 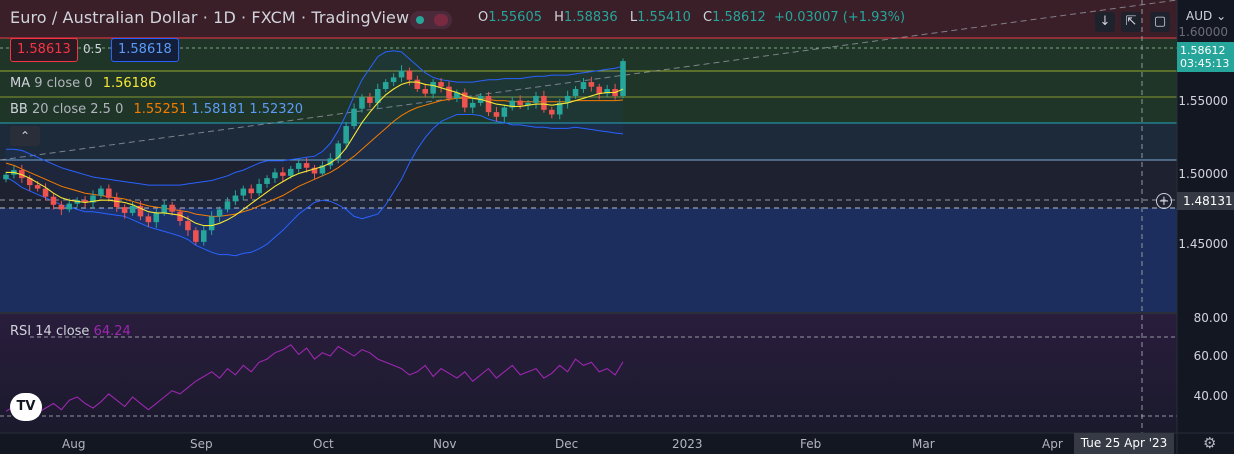 What do you see at coordinates (77, 109) in the screenshot?
I see `bb-params: 20 close 2.5 0` at bounding box center [77, 109].